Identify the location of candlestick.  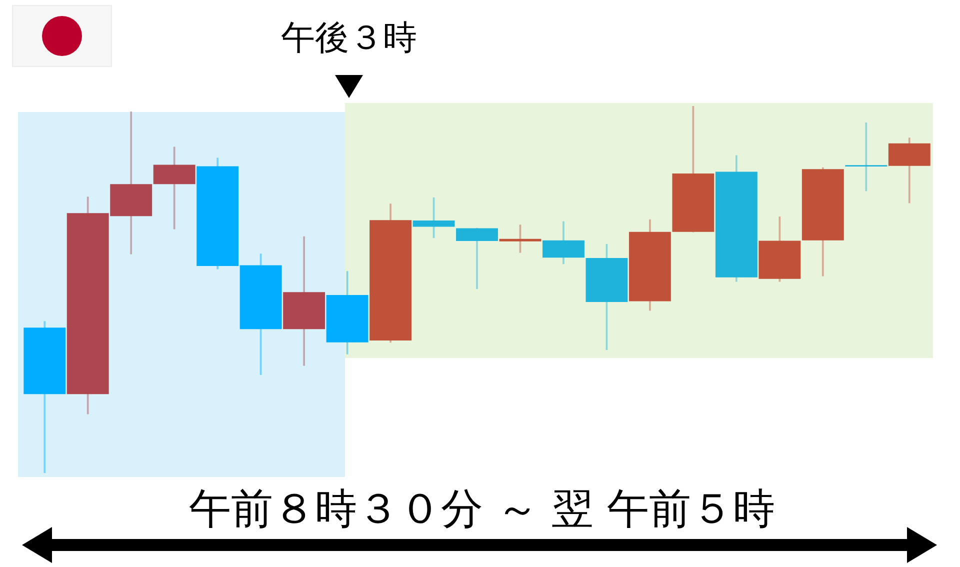
(866, 157).